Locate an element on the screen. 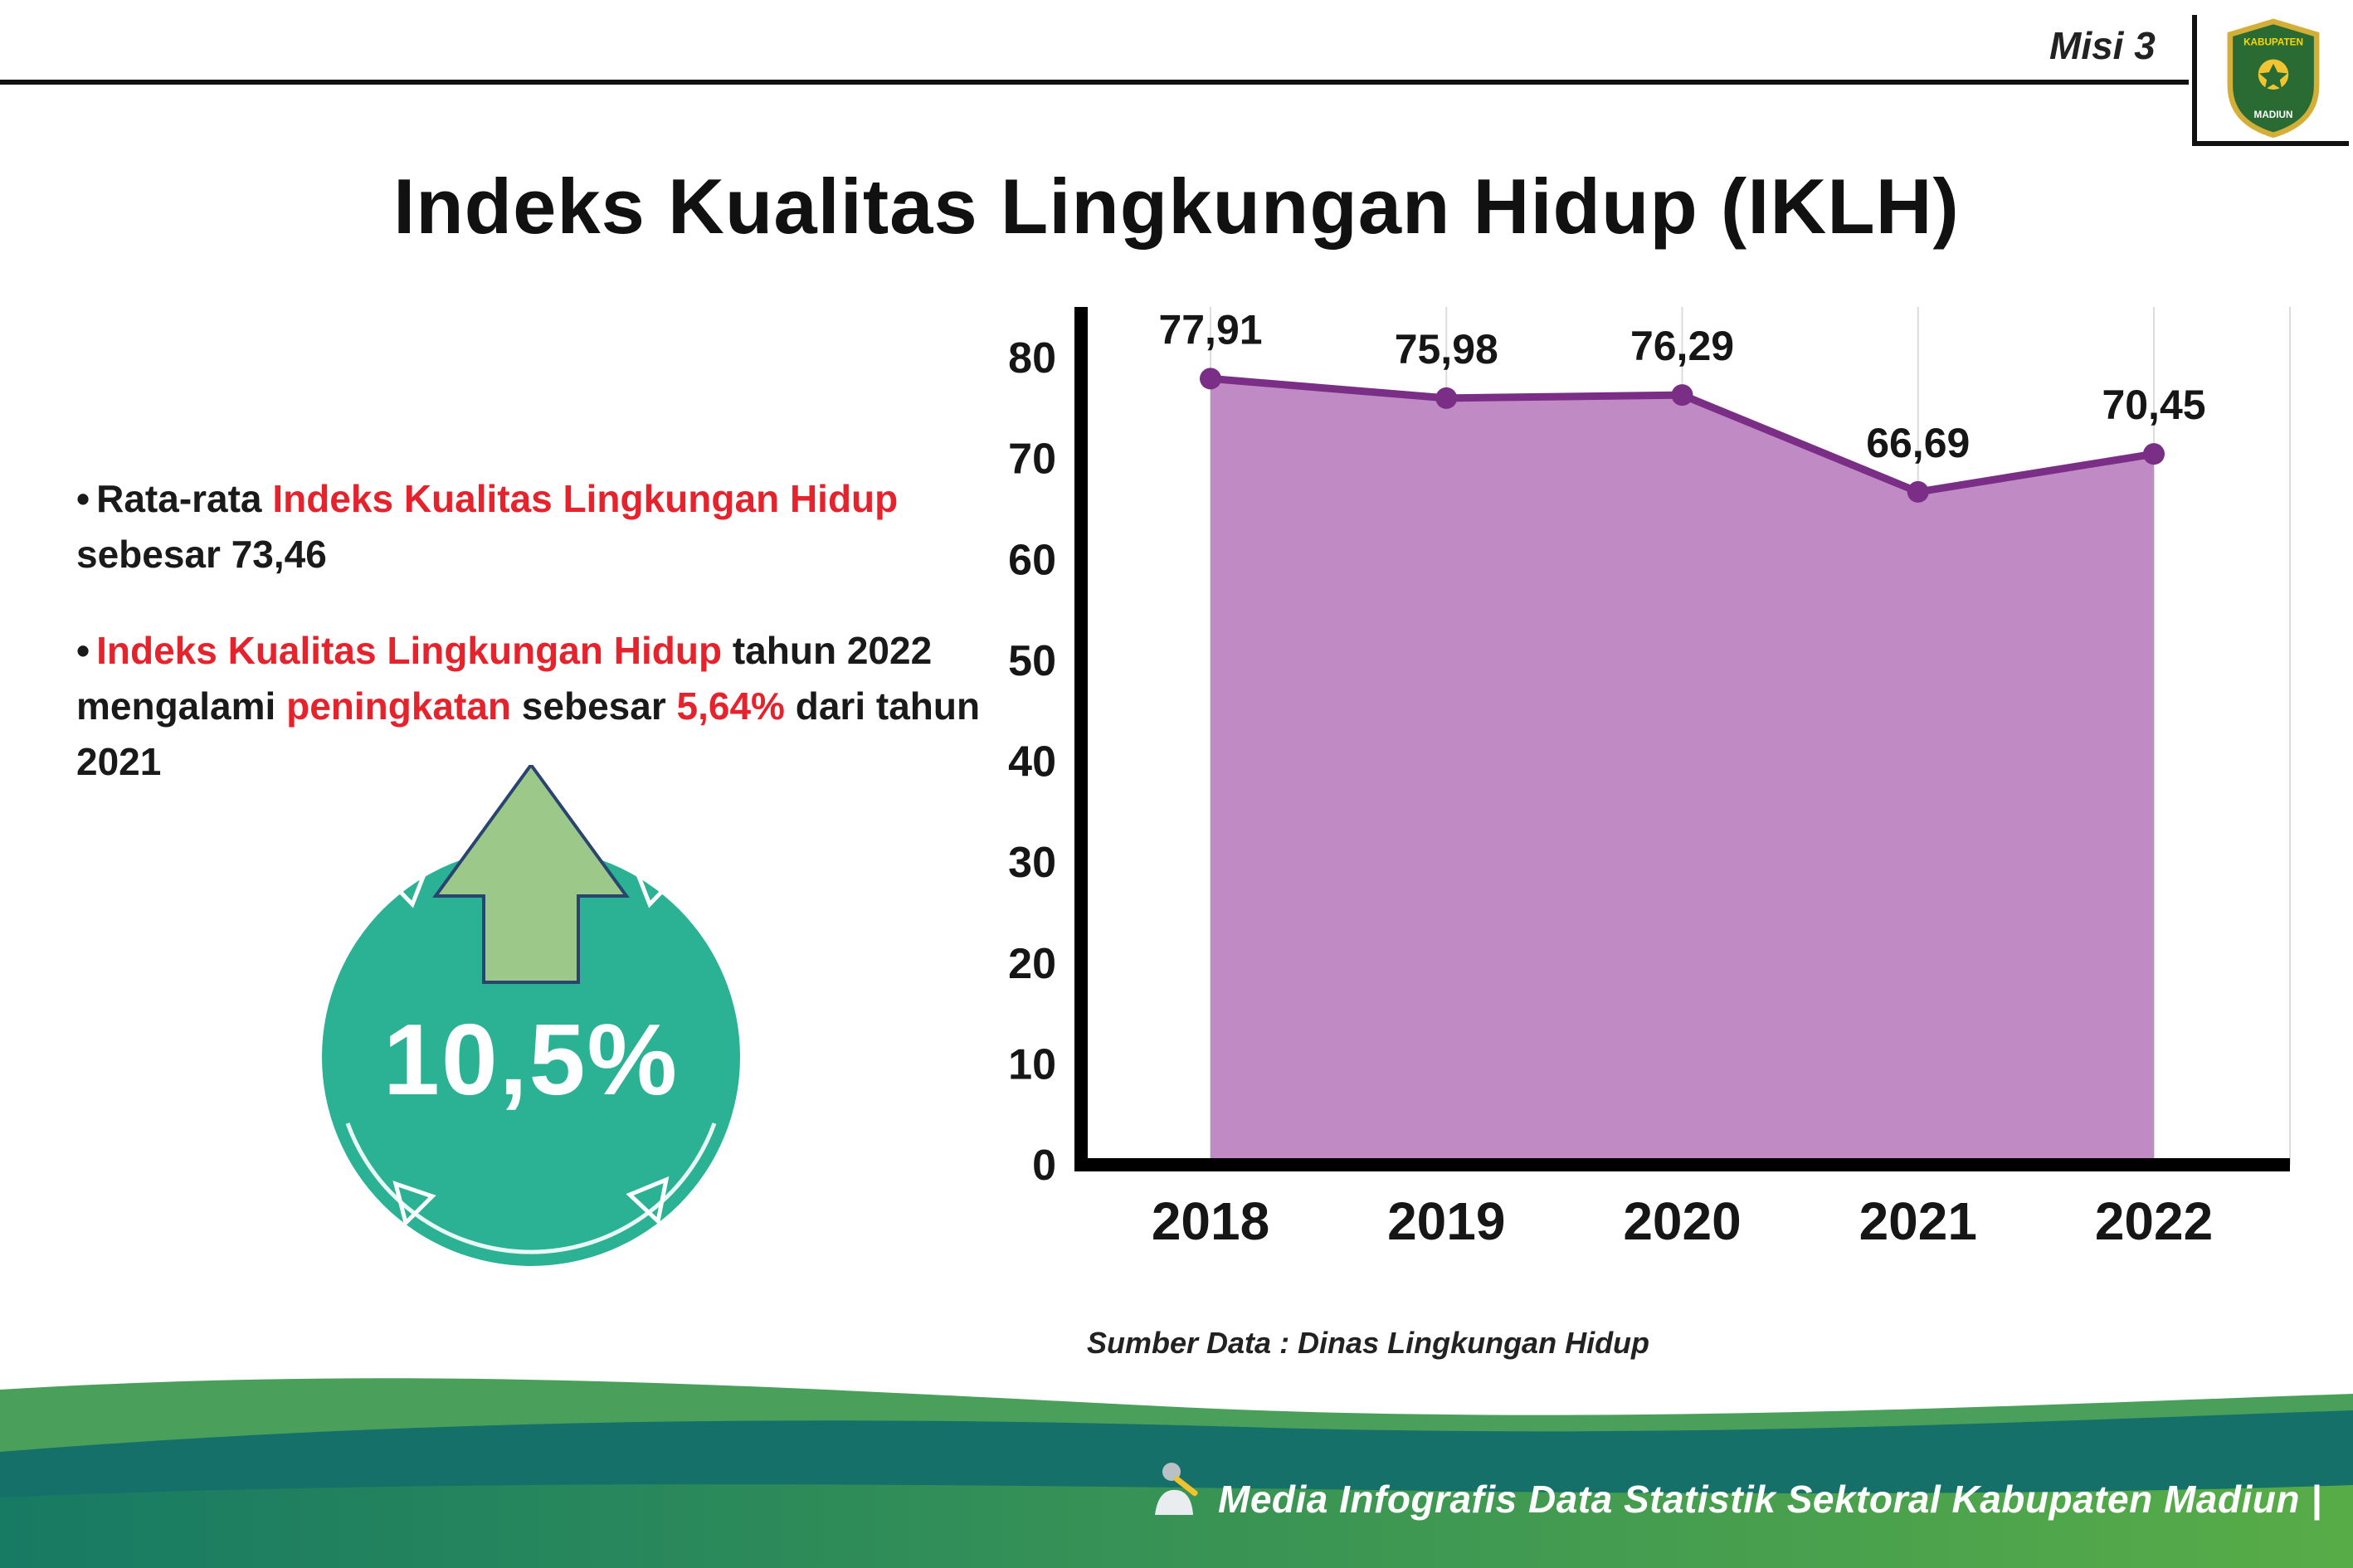  kabupaten-madiun-logo: KABUPATEN MADIUN is located at coordinates (2270, 80).